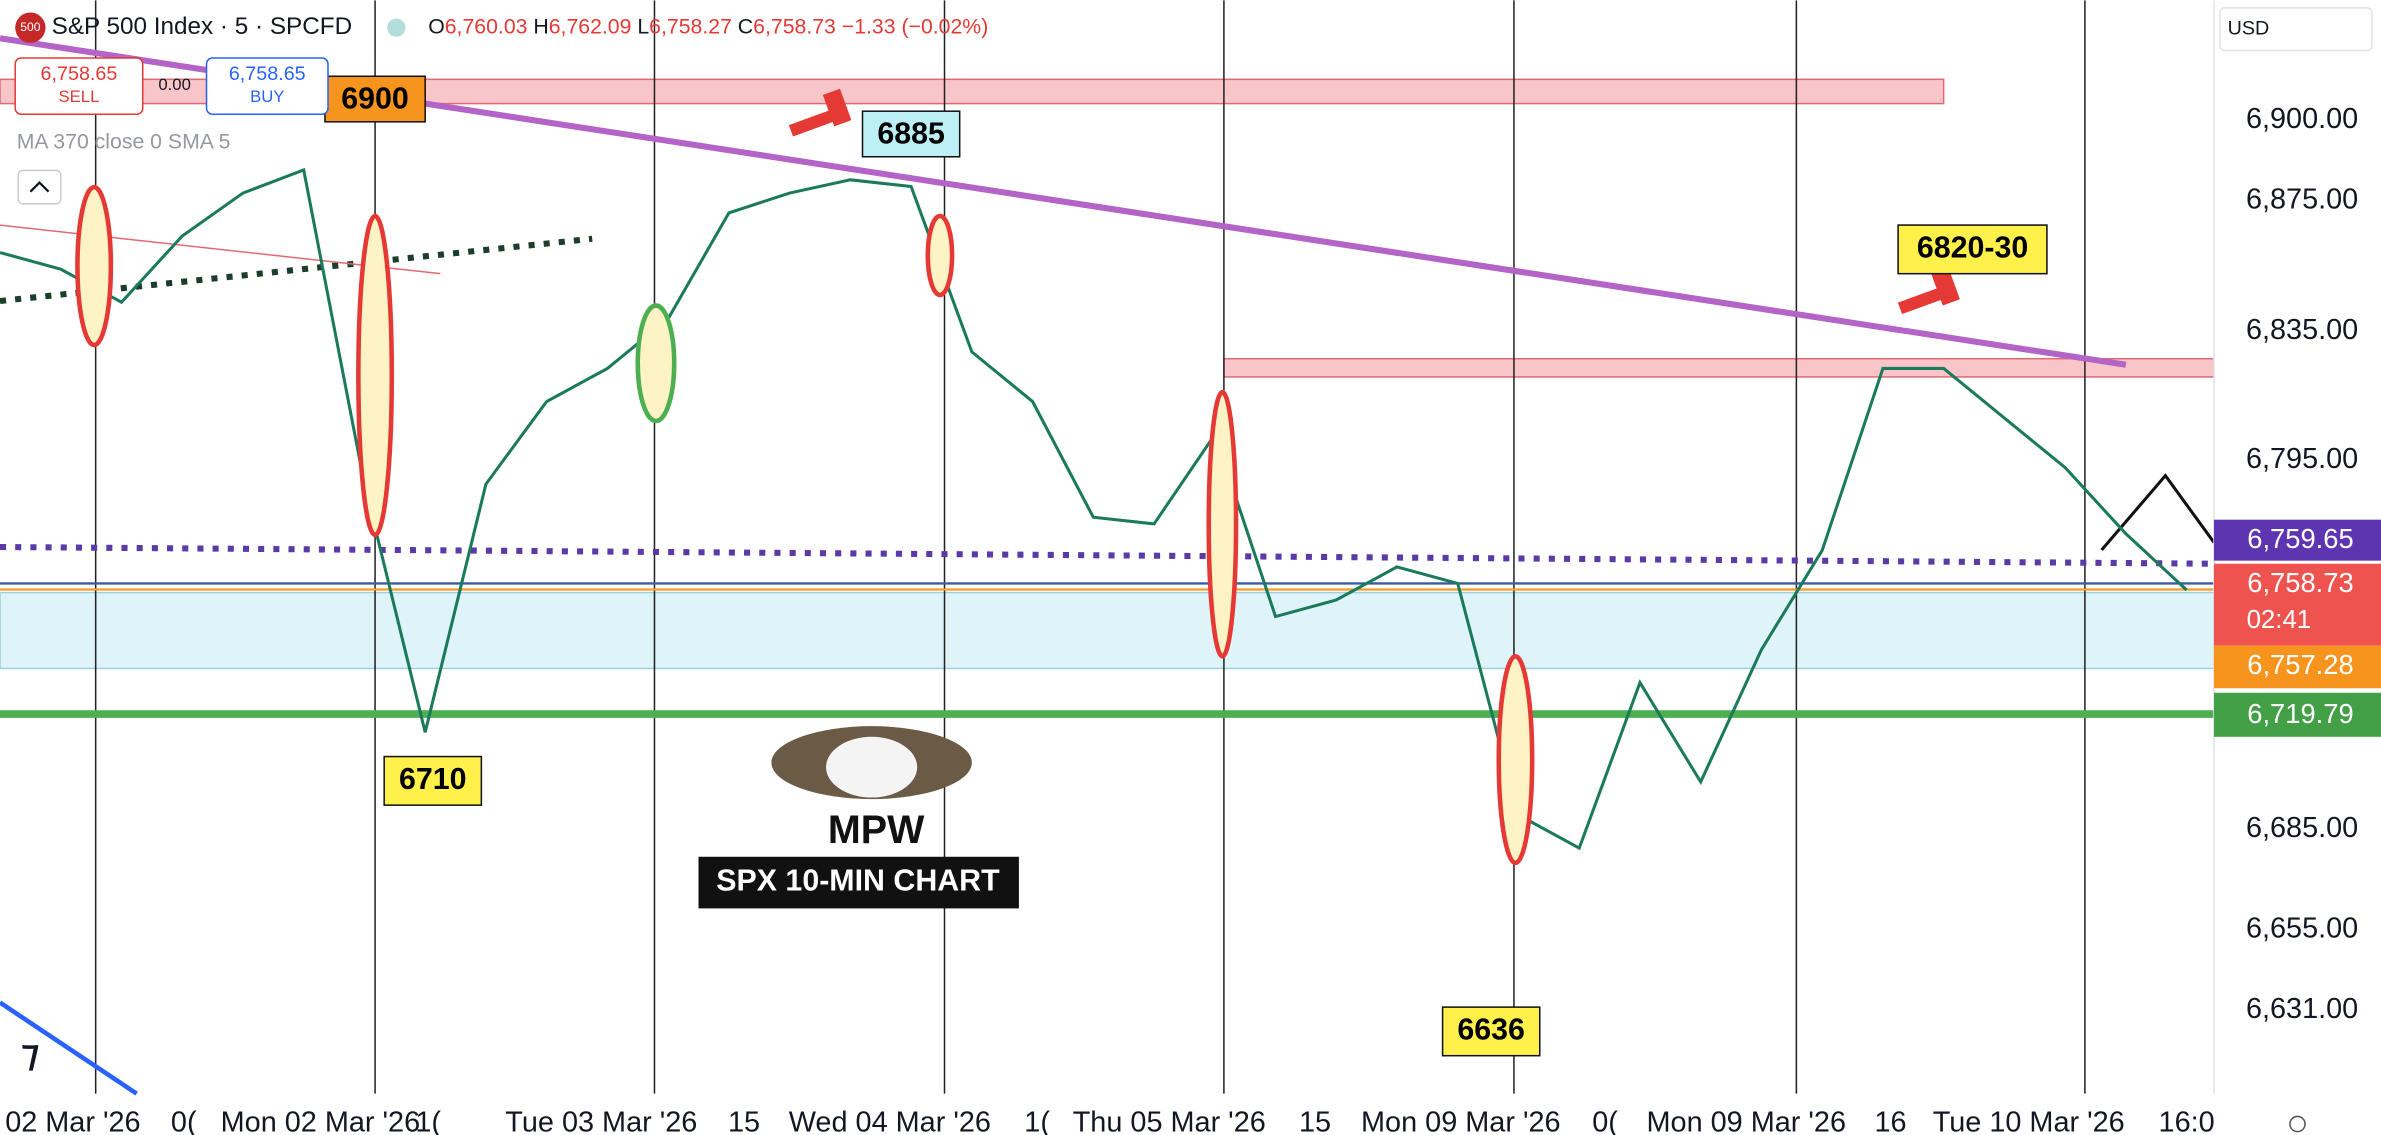 The image size is (2381, 1135). Describe the element at coordinates (202, 26) in the screenshot. I see `symbol-title: S&P 500 Index · 5 · SPCFD` at that location.